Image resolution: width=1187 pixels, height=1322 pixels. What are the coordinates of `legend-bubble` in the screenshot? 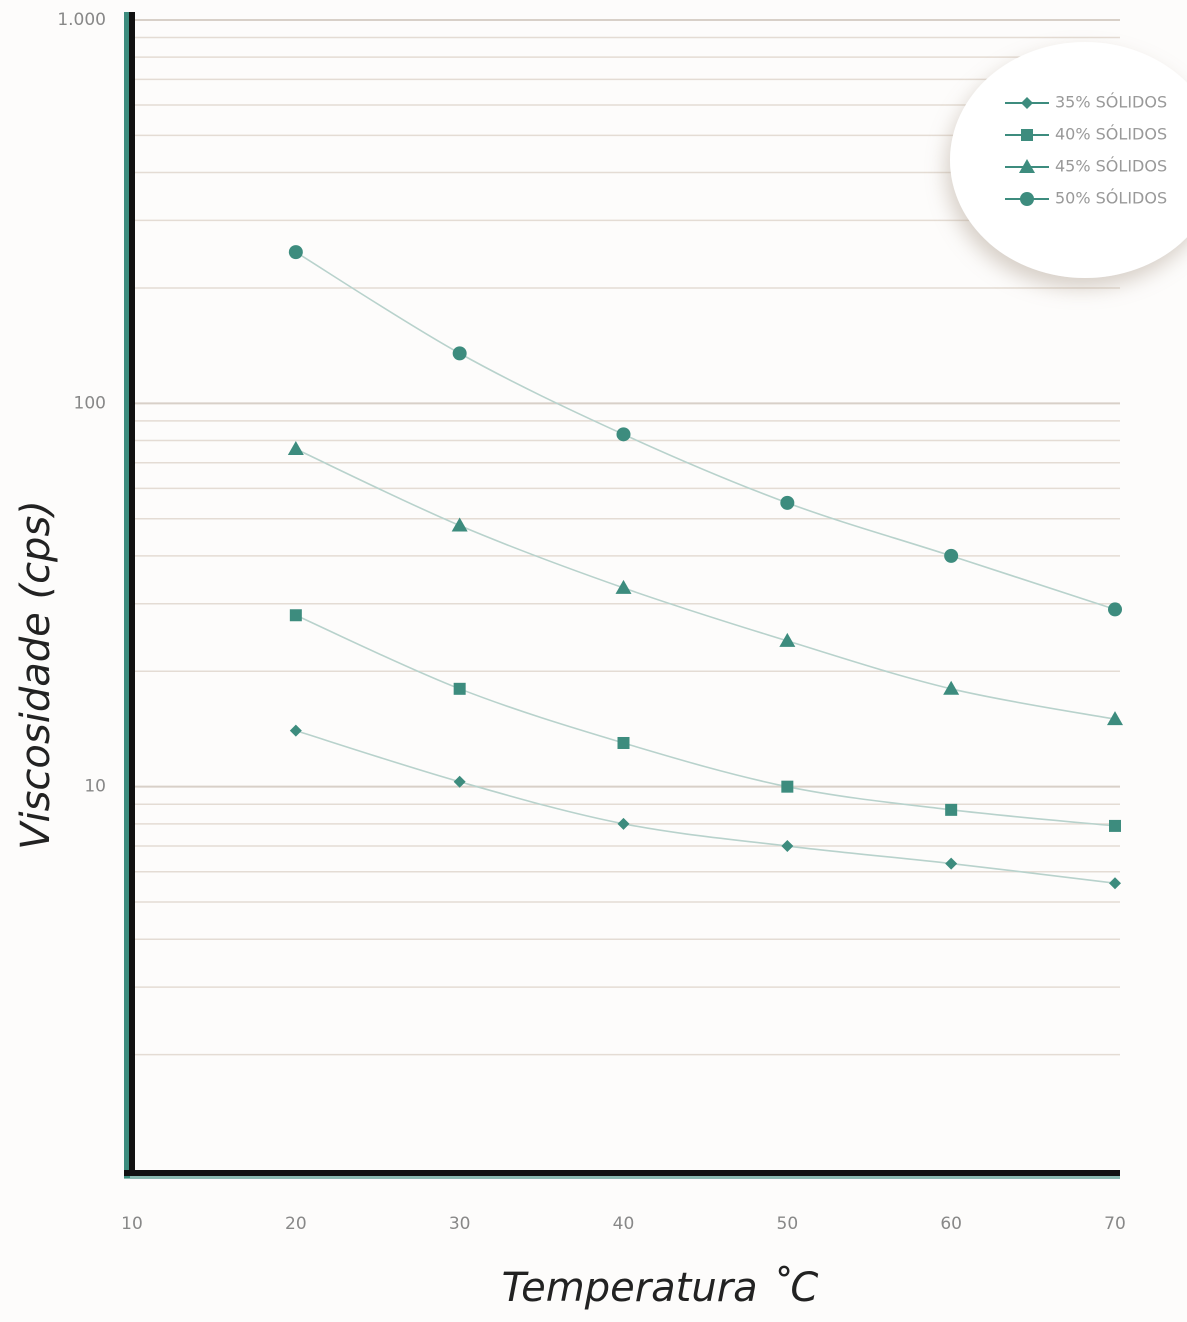 It's located at (1068, 160).